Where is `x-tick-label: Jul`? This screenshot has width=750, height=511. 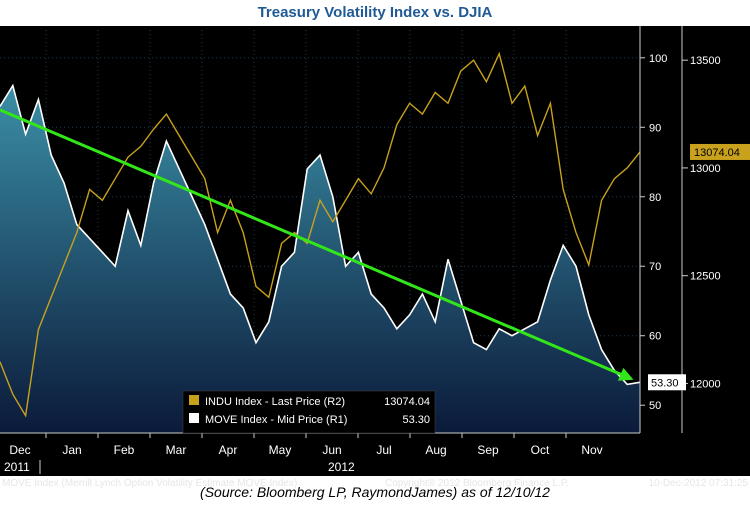 x-tick-label: Jul is located at coordinates (383, 450).